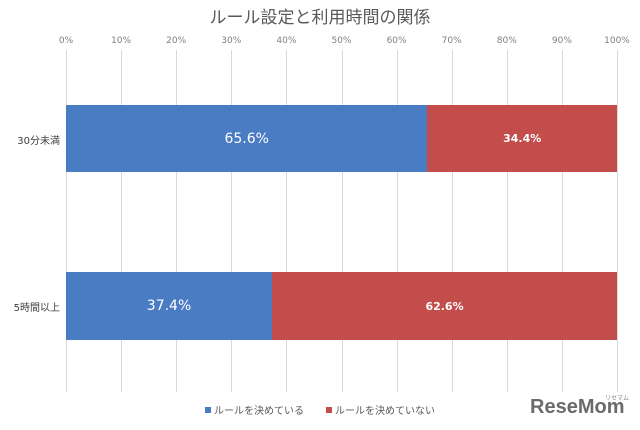 This screenshot has height=430, width=640. I want to click on legend-label: ルールを決めている, so click(259, 411).